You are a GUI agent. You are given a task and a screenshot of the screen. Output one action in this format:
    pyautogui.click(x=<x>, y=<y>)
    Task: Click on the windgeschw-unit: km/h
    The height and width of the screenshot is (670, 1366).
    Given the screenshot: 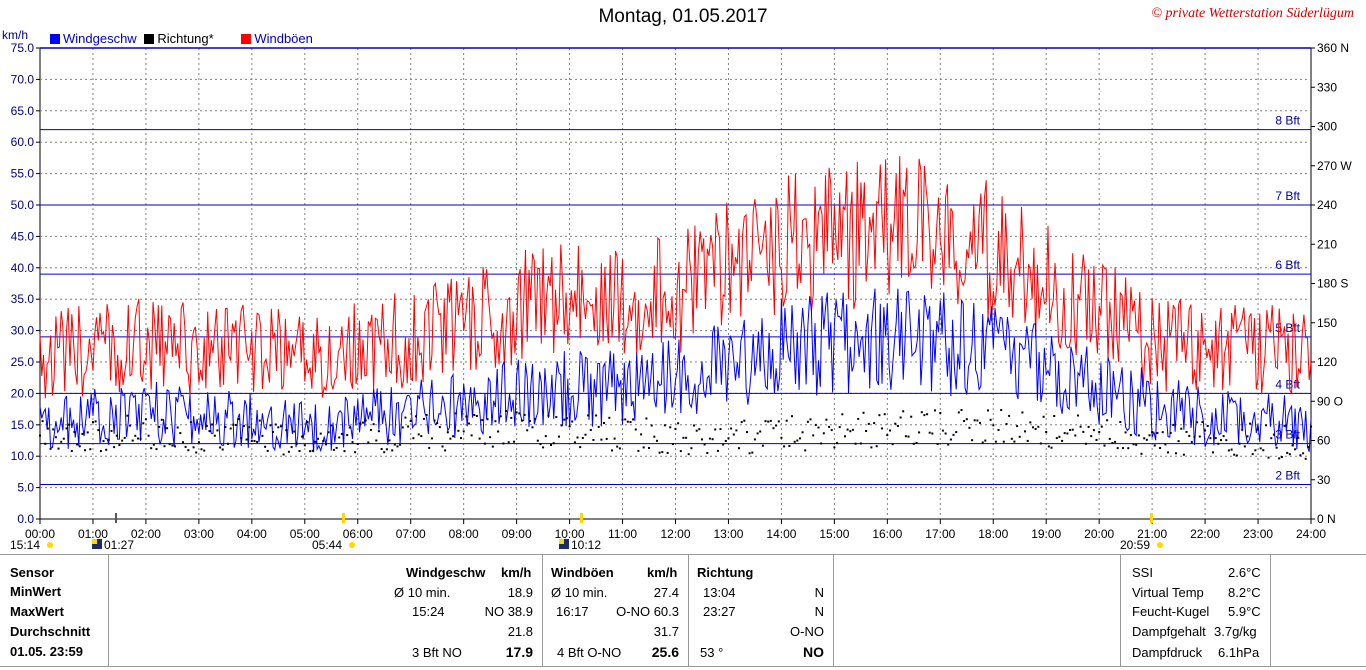 What is the action you would take?
    pyautogui.click(x=516, y=572)
    